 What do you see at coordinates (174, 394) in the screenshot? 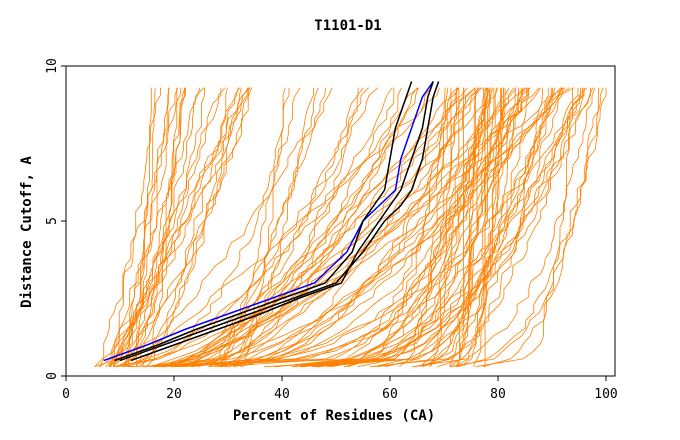
I see `x-tick-label-20: 20` at bounding box center [174, 394].